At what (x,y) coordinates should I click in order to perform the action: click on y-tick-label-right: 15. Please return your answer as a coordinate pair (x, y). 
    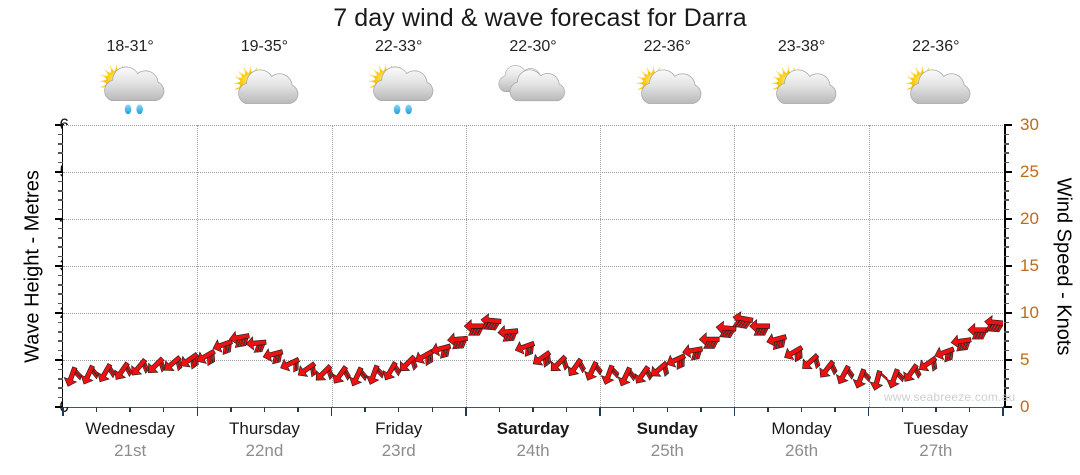
    Looking at the image, I should click on (1029, 265).